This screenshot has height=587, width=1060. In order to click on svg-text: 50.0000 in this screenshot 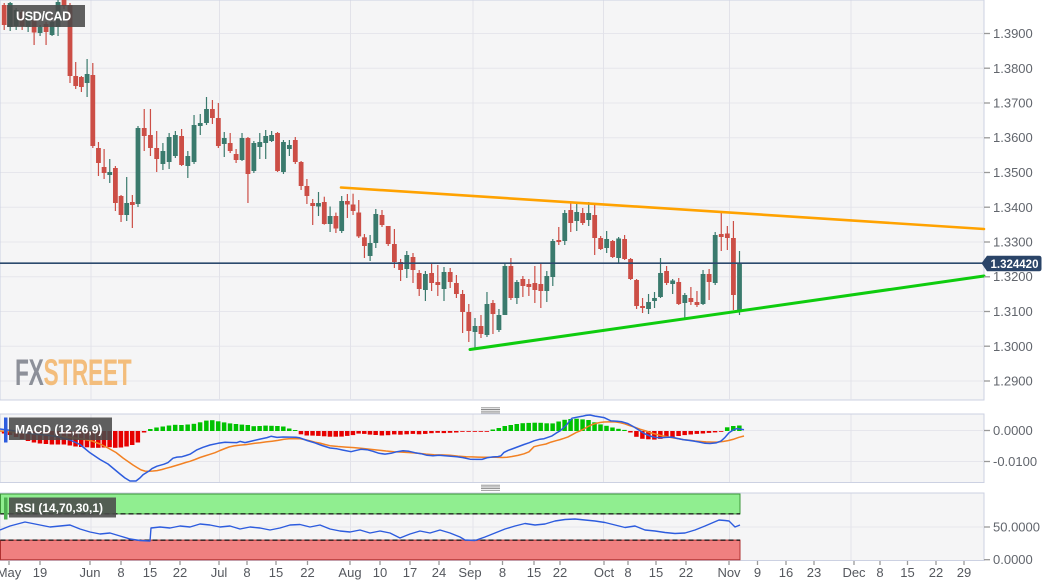, I will do `click(1016, 527)`.